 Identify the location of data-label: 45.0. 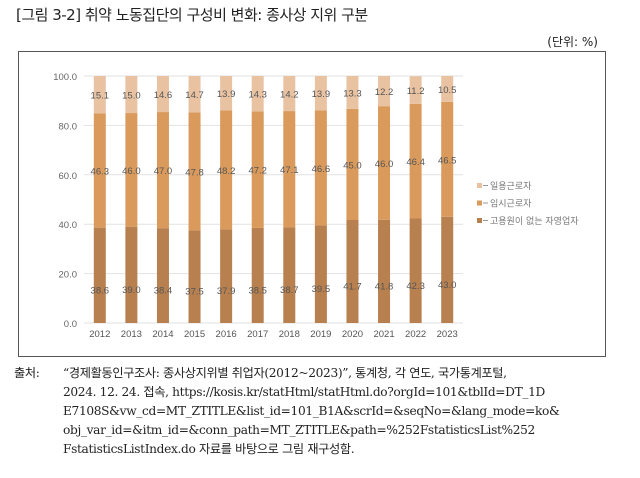
(352, 165).